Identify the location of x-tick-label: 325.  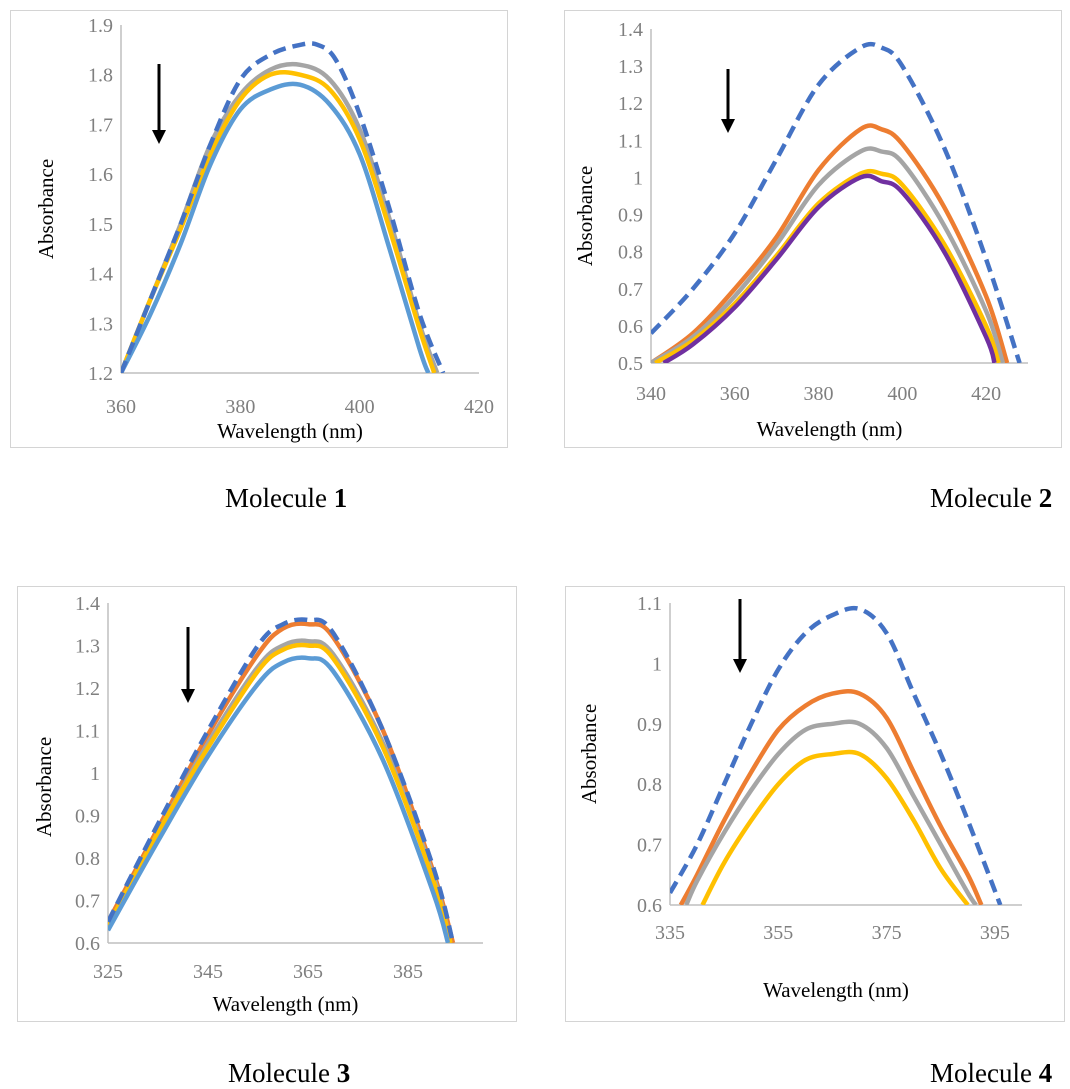
(108, 972).